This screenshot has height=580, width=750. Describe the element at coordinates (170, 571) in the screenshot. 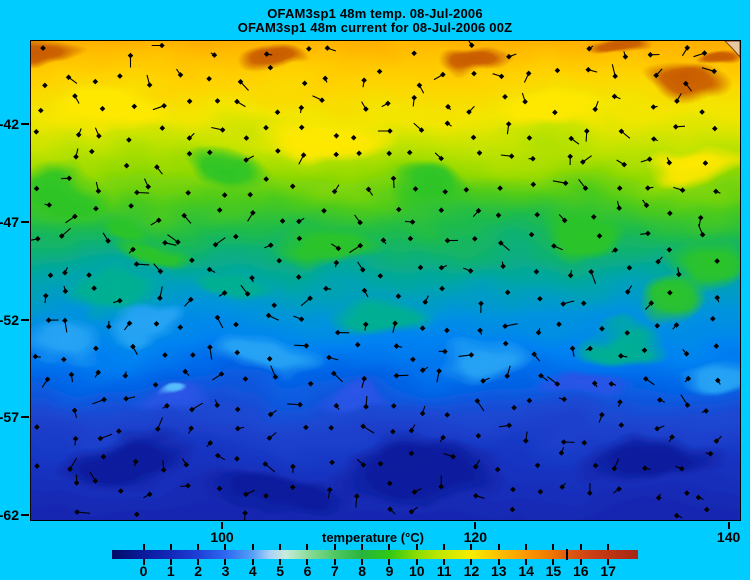

I see `colorbar-tick-label: 1` at that location.